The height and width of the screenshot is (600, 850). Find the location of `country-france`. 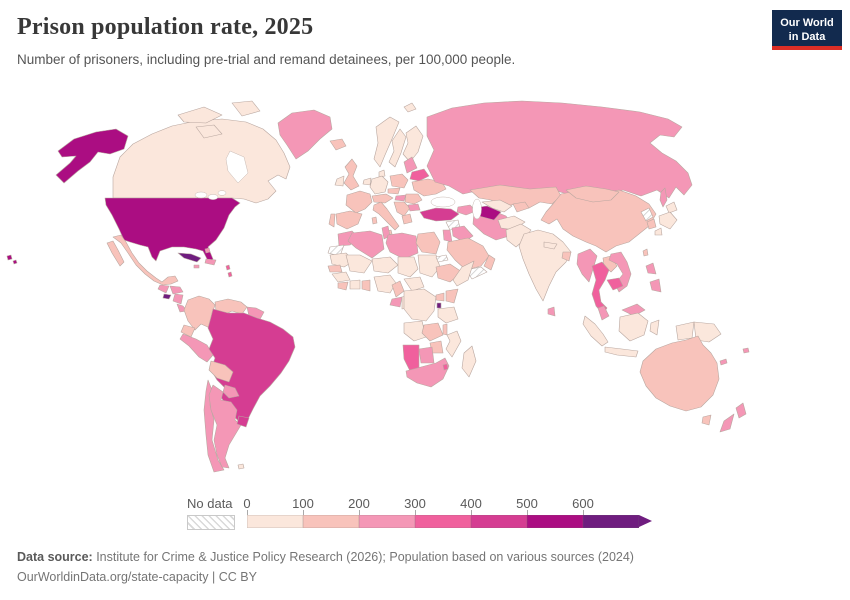

country-france is located at coordinates (359, 202).